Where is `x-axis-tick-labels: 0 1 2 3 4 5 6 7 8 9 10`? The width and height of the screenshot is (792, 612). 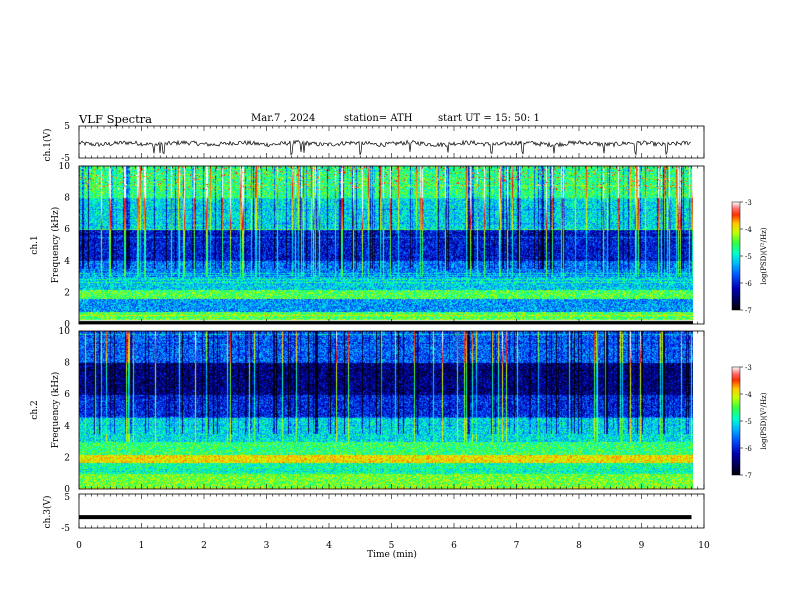
x-axis-tick-labels: 0 1 2 3 4 5 6 7 8 9 10 is located at coordinates (393, 546).